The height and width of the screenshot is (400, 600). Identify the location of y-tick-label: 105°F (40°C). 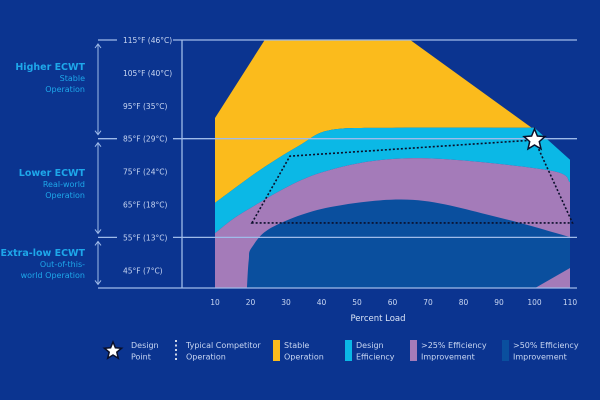
(147, 73).